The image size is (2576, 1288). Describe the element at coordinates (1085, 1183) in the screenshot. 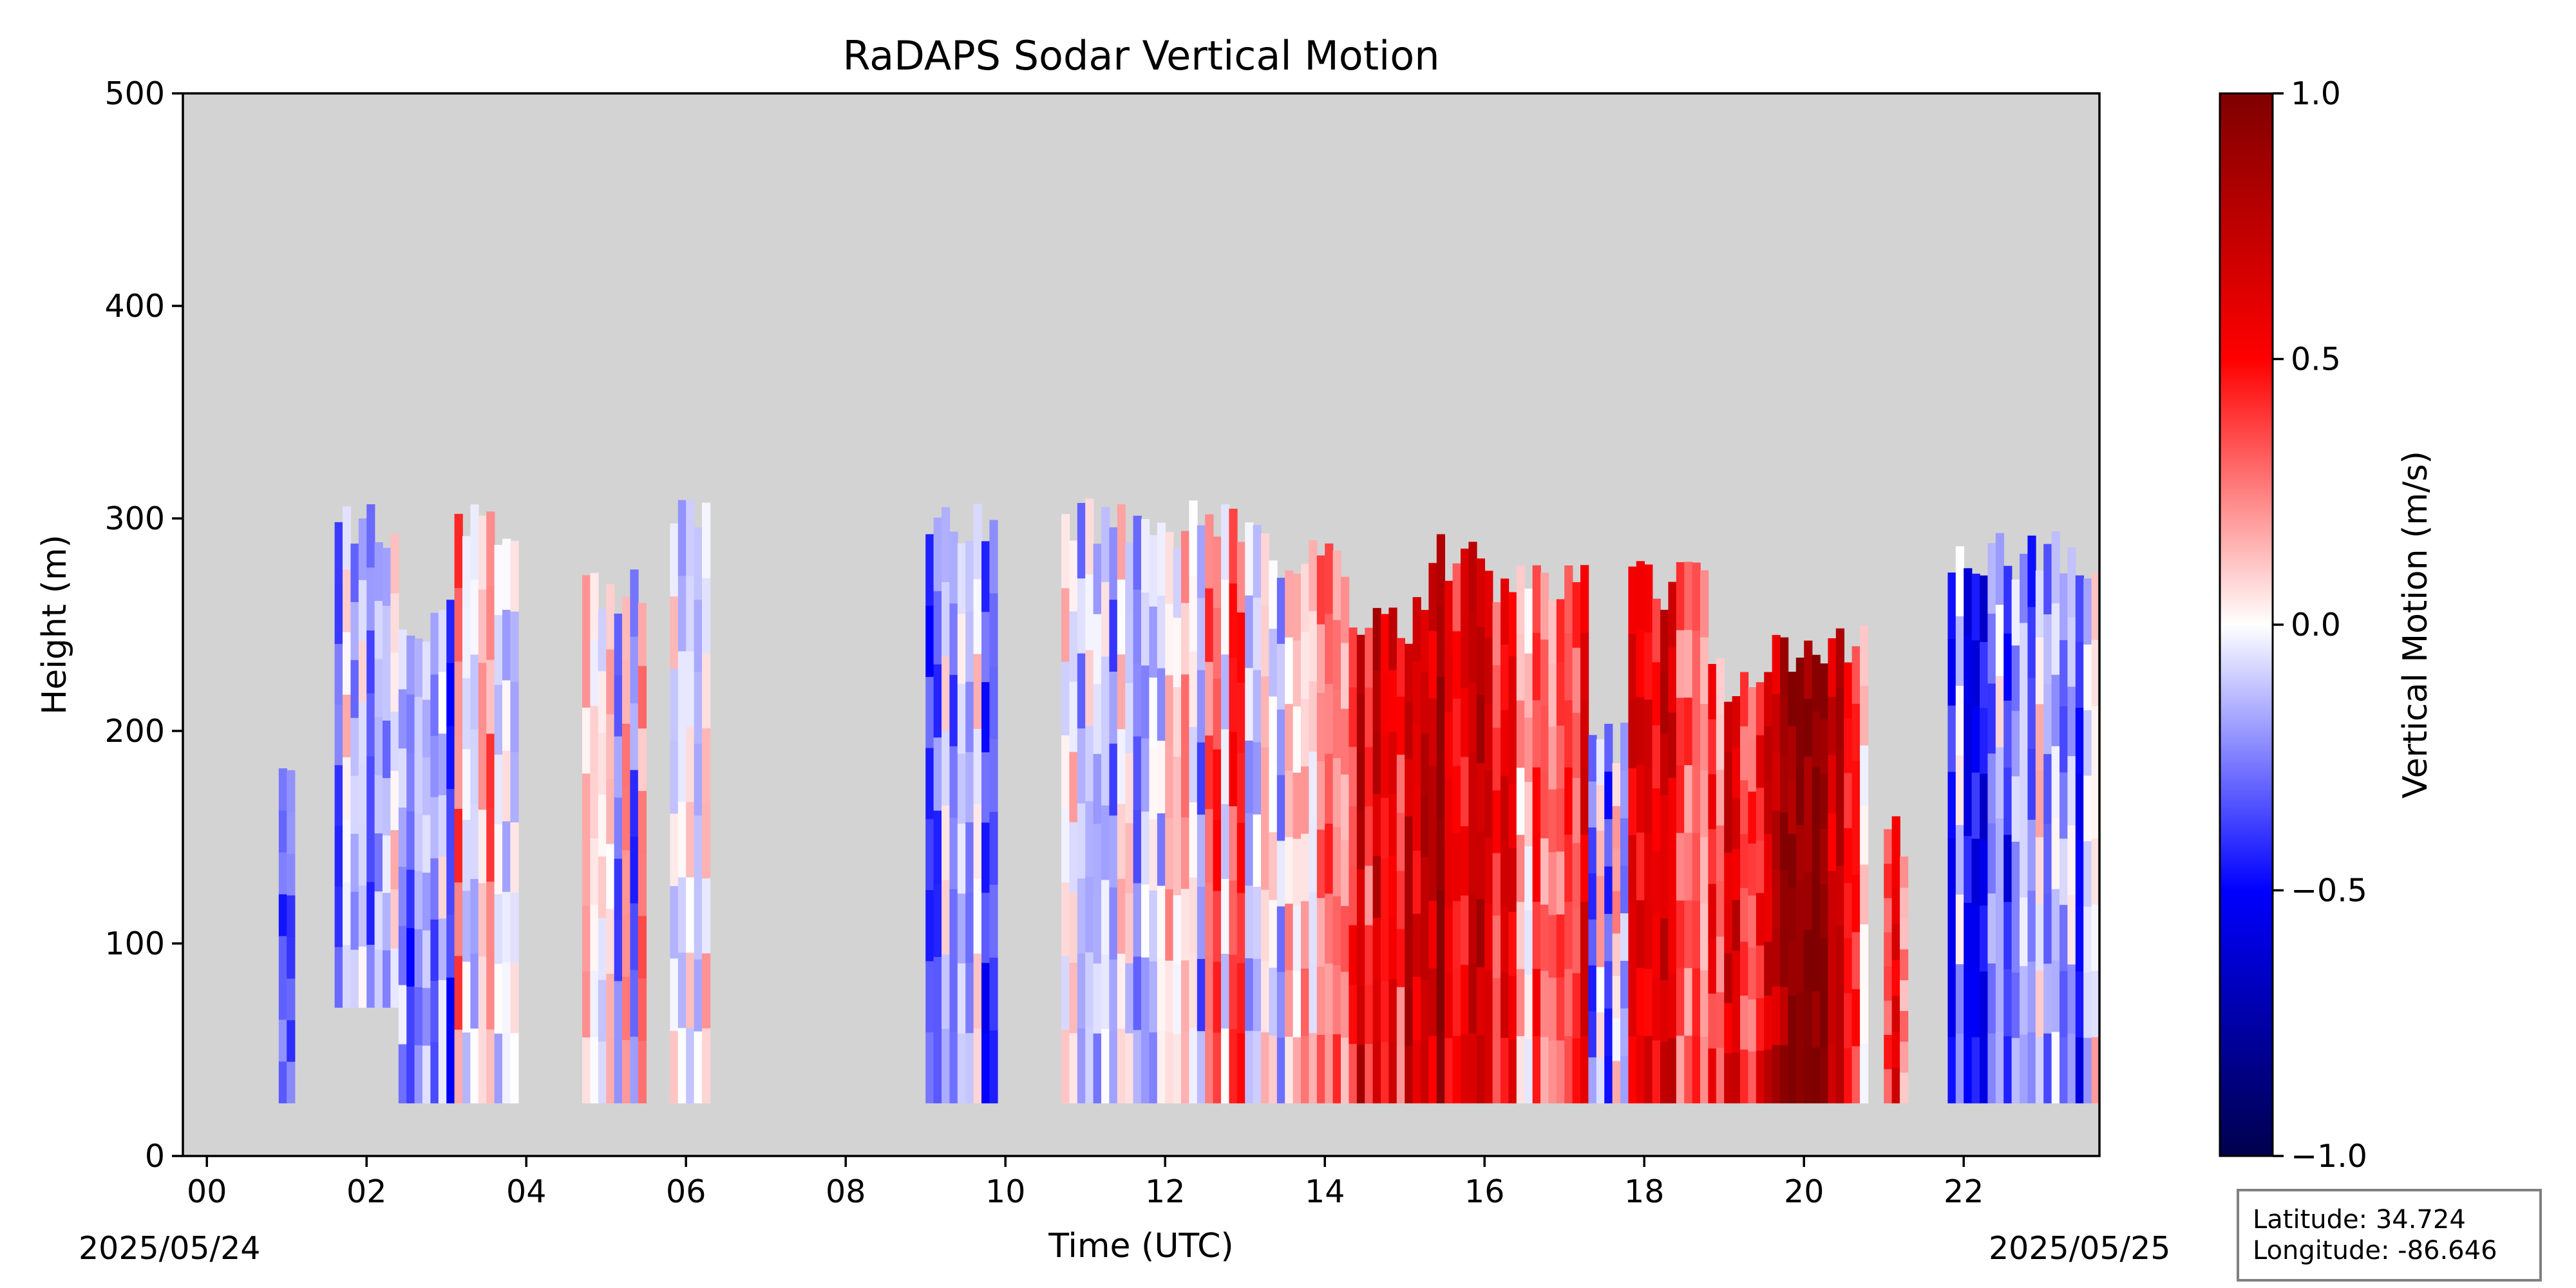

I see `x-axis-ticks: 00 02 04 06 08 10 12 14 16 18 20 22` at that location.